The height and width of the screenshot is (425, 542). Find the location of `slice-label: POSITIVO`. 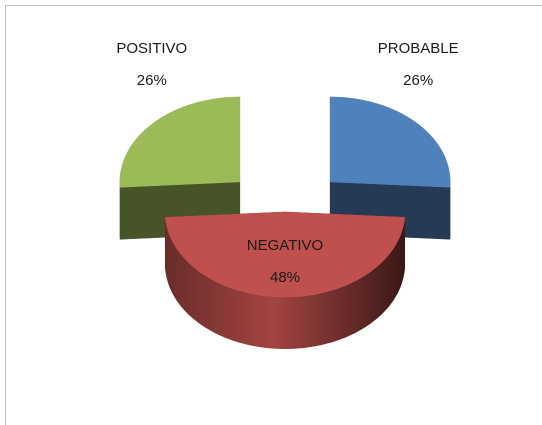

slice-label: POSITIVO is located at coordinates (151, 48).